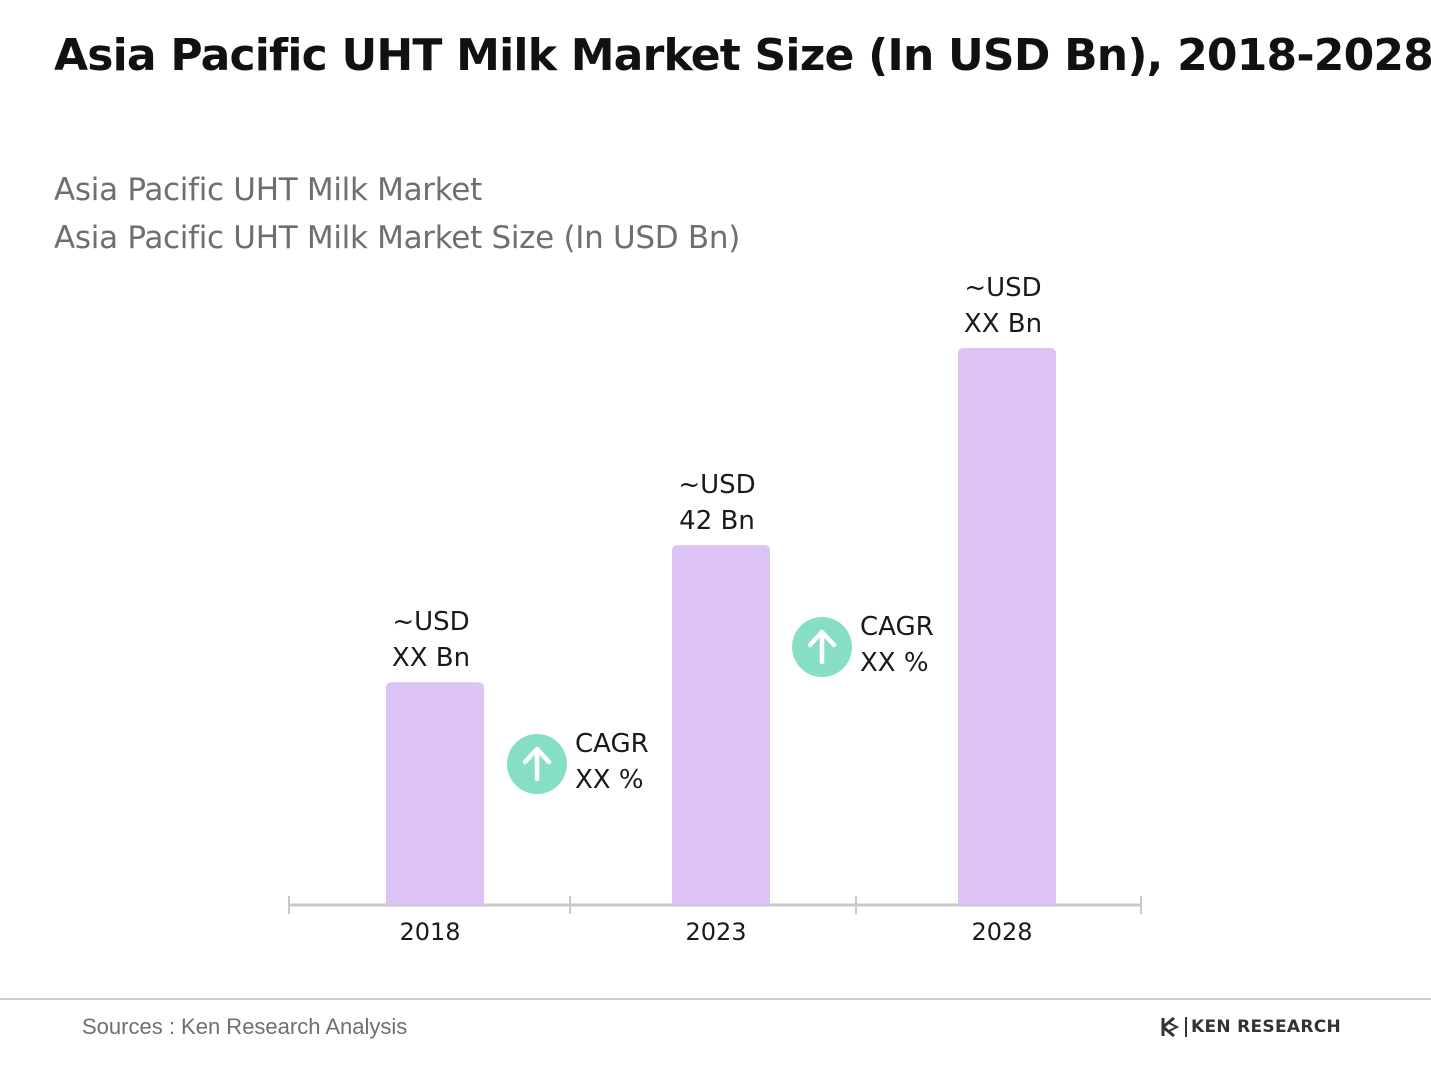 Image resolution: width=1431 pixels, height=1073 pixels. What do you see at coordinates (245, 1026) in the screenshot?
I see `source-note: Sources : Ken Research Analysis` at bounding box center [245, 1026].